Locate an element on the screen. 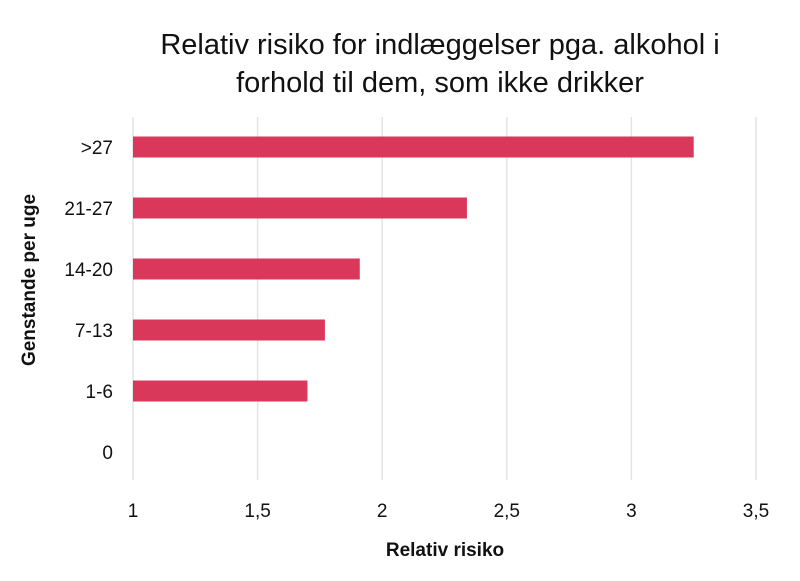  x-tick-label: 1 is located at coordinates (133, 511).